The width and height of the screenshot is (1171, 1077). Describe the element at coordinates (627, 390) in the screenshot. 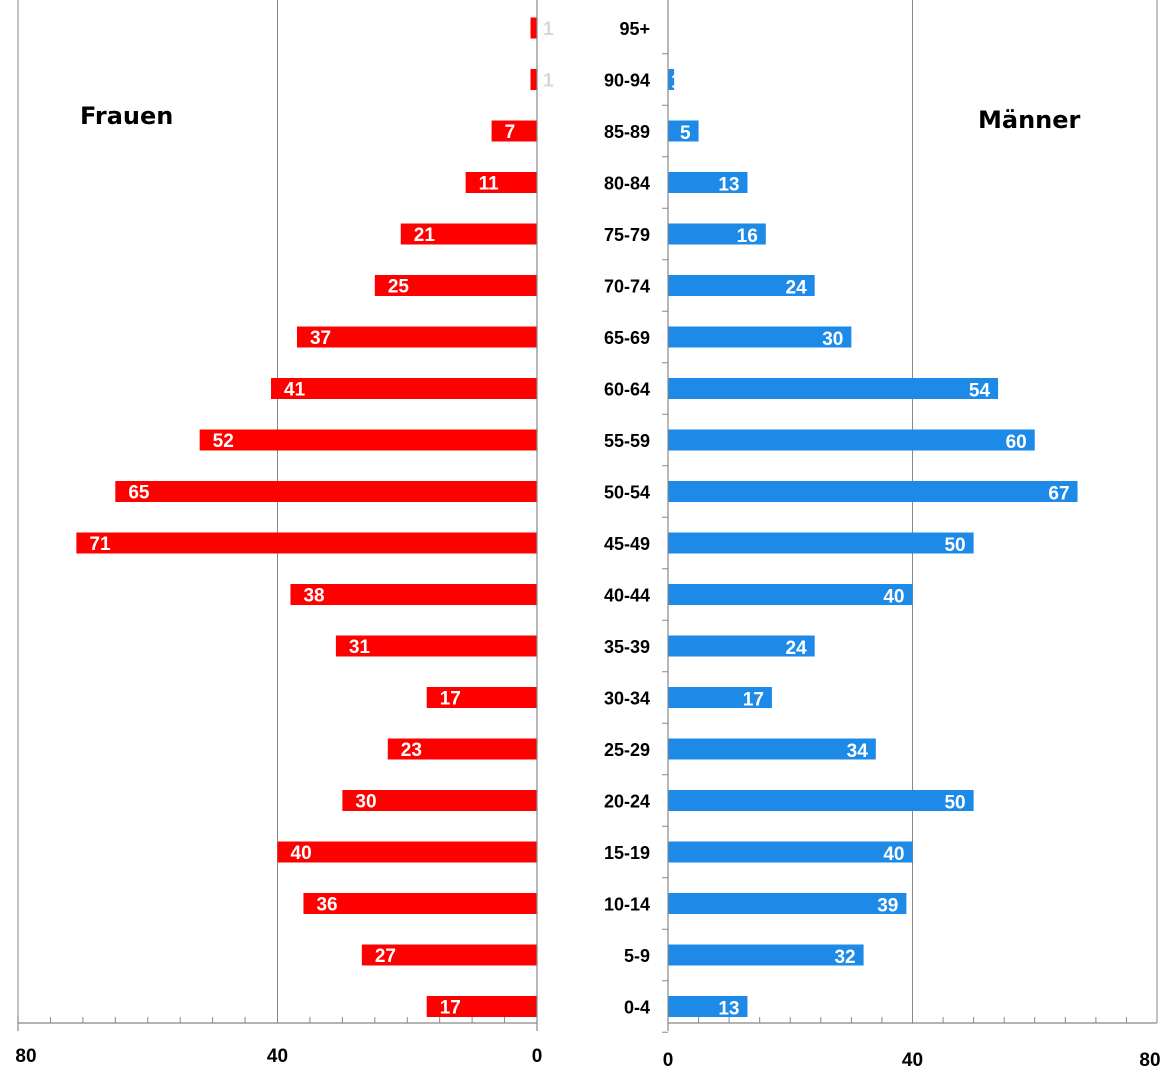

I see `category-label-60-64: 60-64` at that location.